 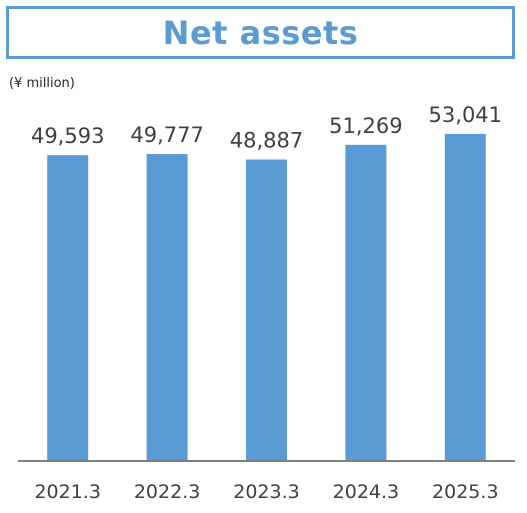 What do you see at coordinates (366, 302) in the screenshot?
I see `bar-2024.3` at bounding box center [366, 302].